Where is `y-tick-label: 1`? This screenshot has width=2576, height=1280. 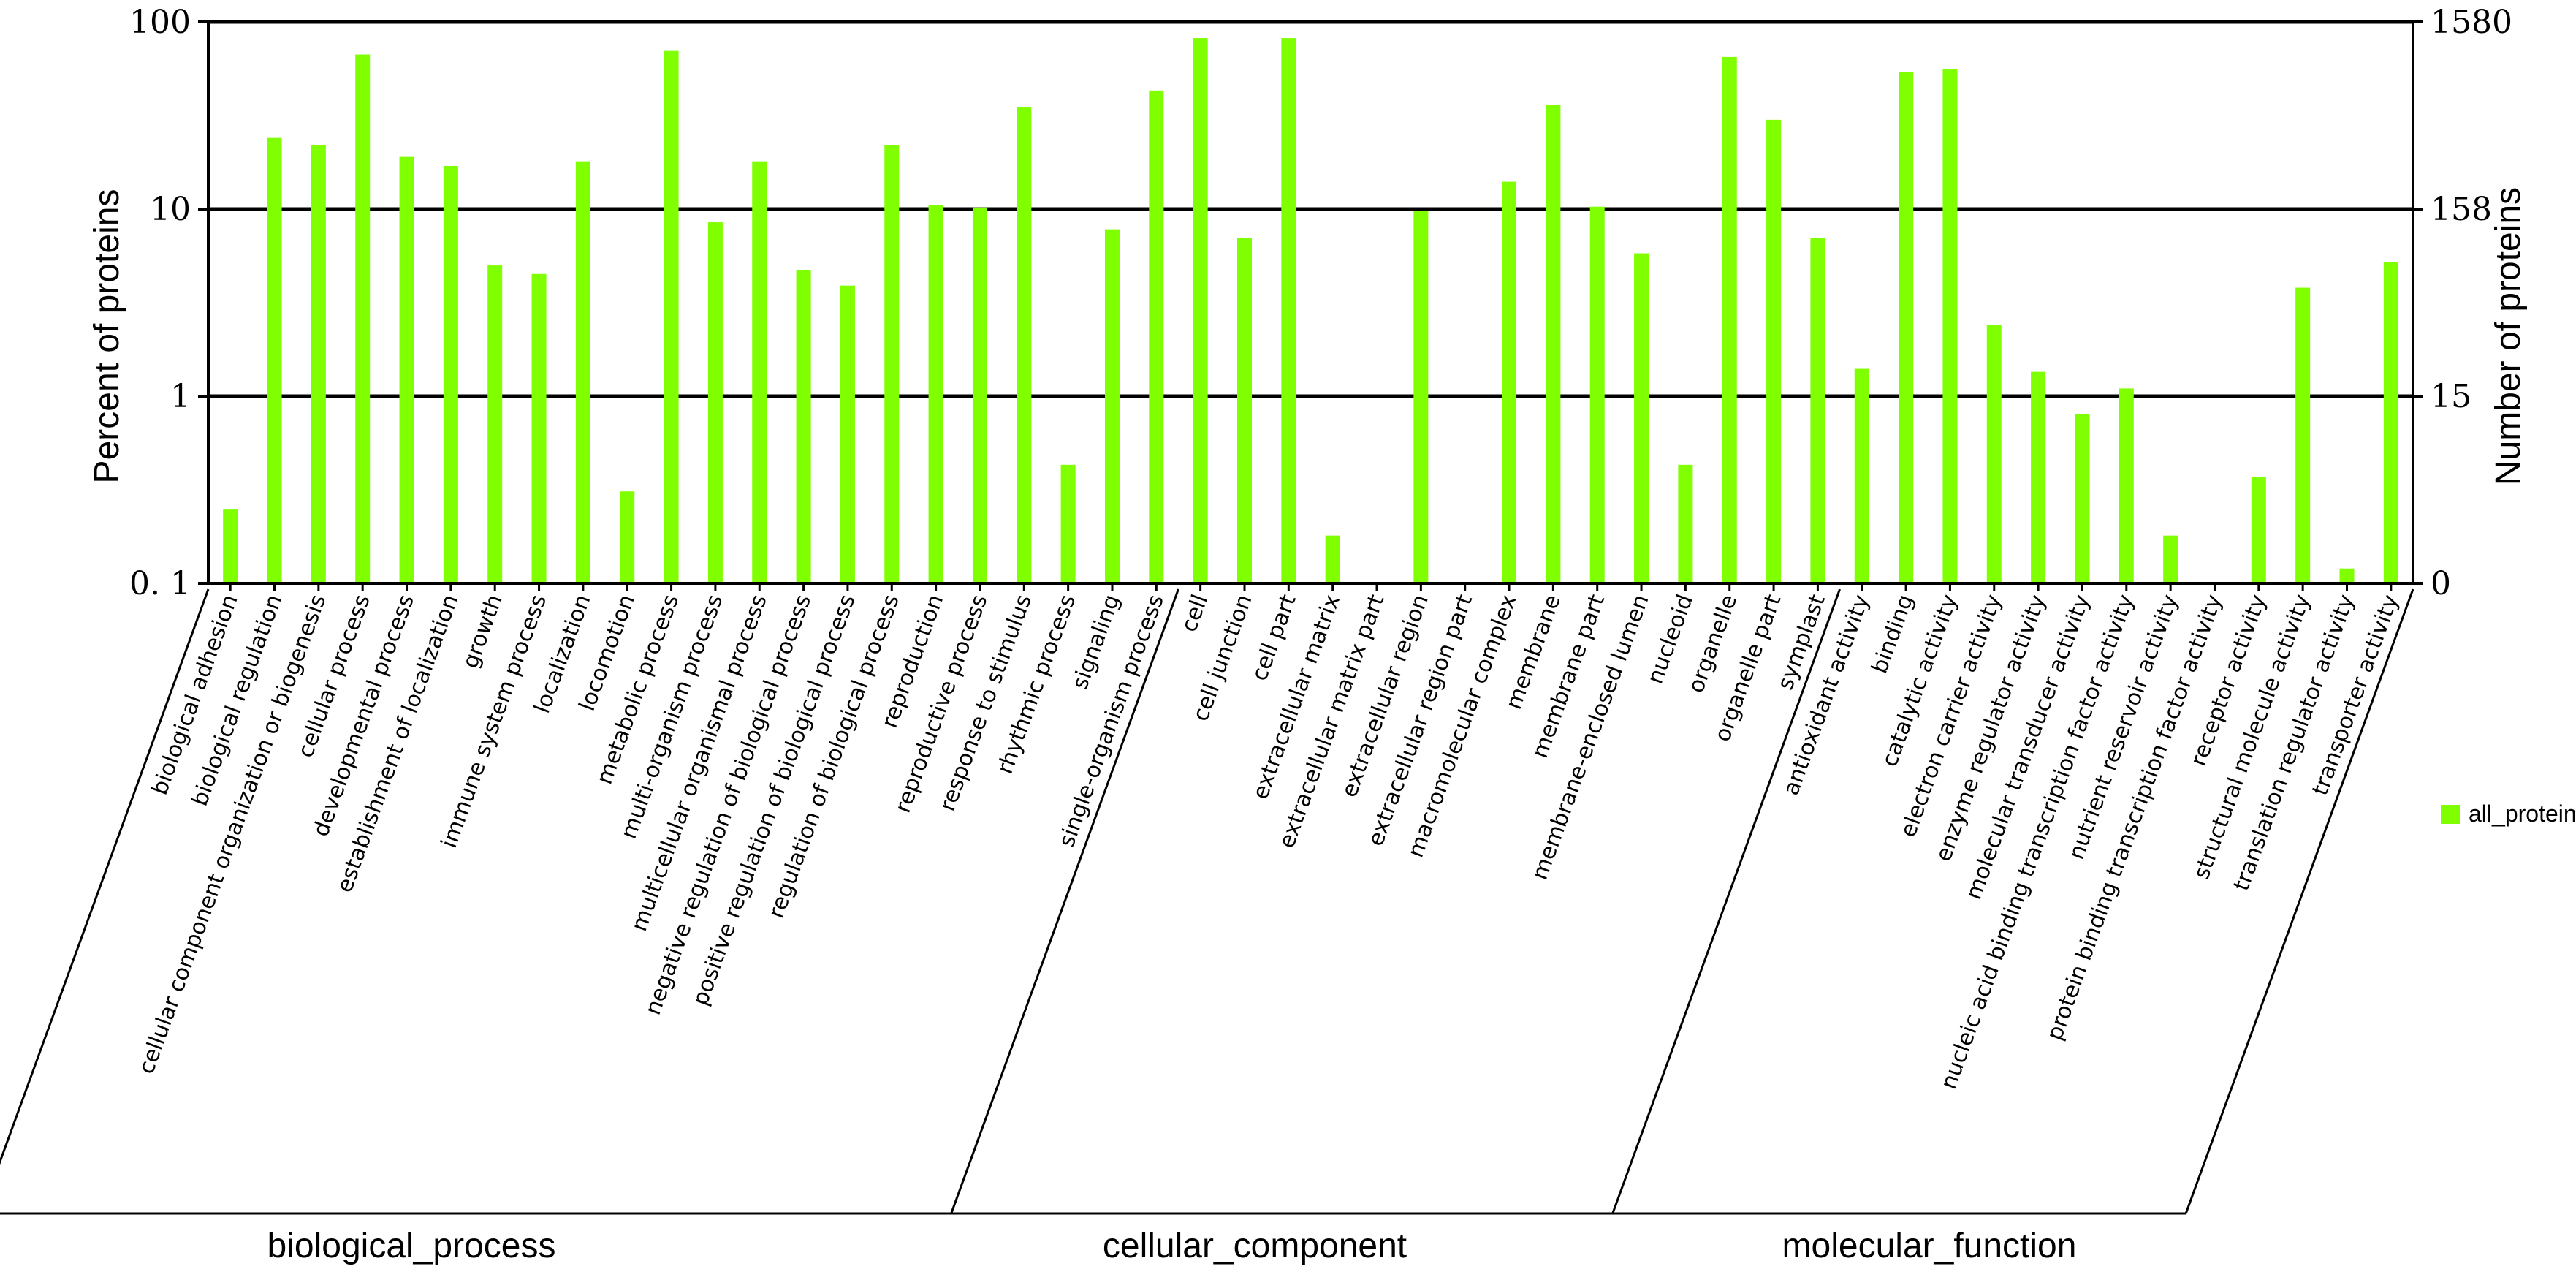 y-tick-label: 1 is located at coordinates (180, 396).